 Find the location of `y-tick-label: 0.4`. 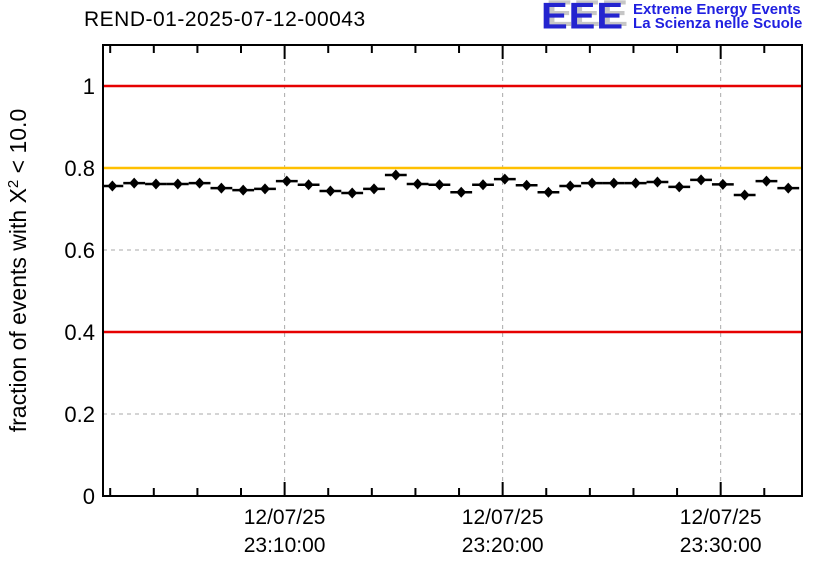

y-tick-label: 0.4 is located at coordinates (79, 332).